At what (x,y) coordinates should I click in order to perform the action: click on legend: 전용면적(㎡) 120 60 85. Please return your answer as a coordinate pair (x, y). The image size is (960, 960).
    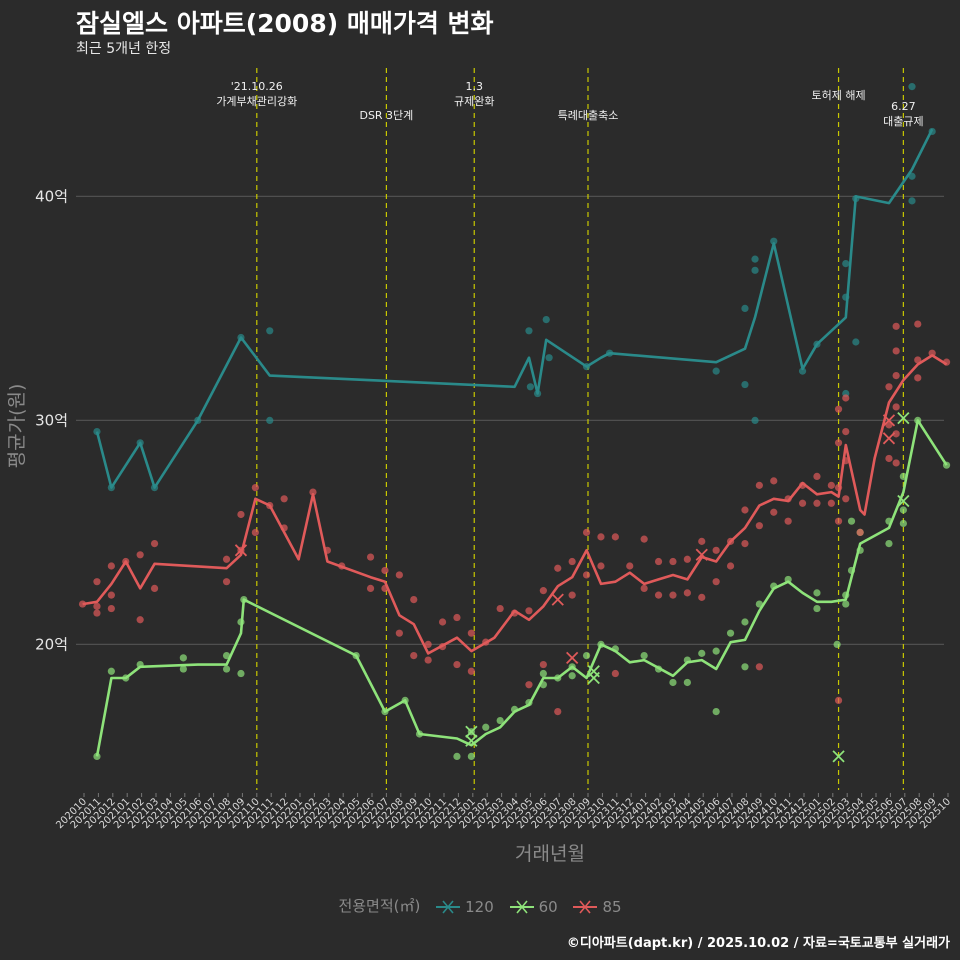
    Looking at the image, I should click on (480, 905).